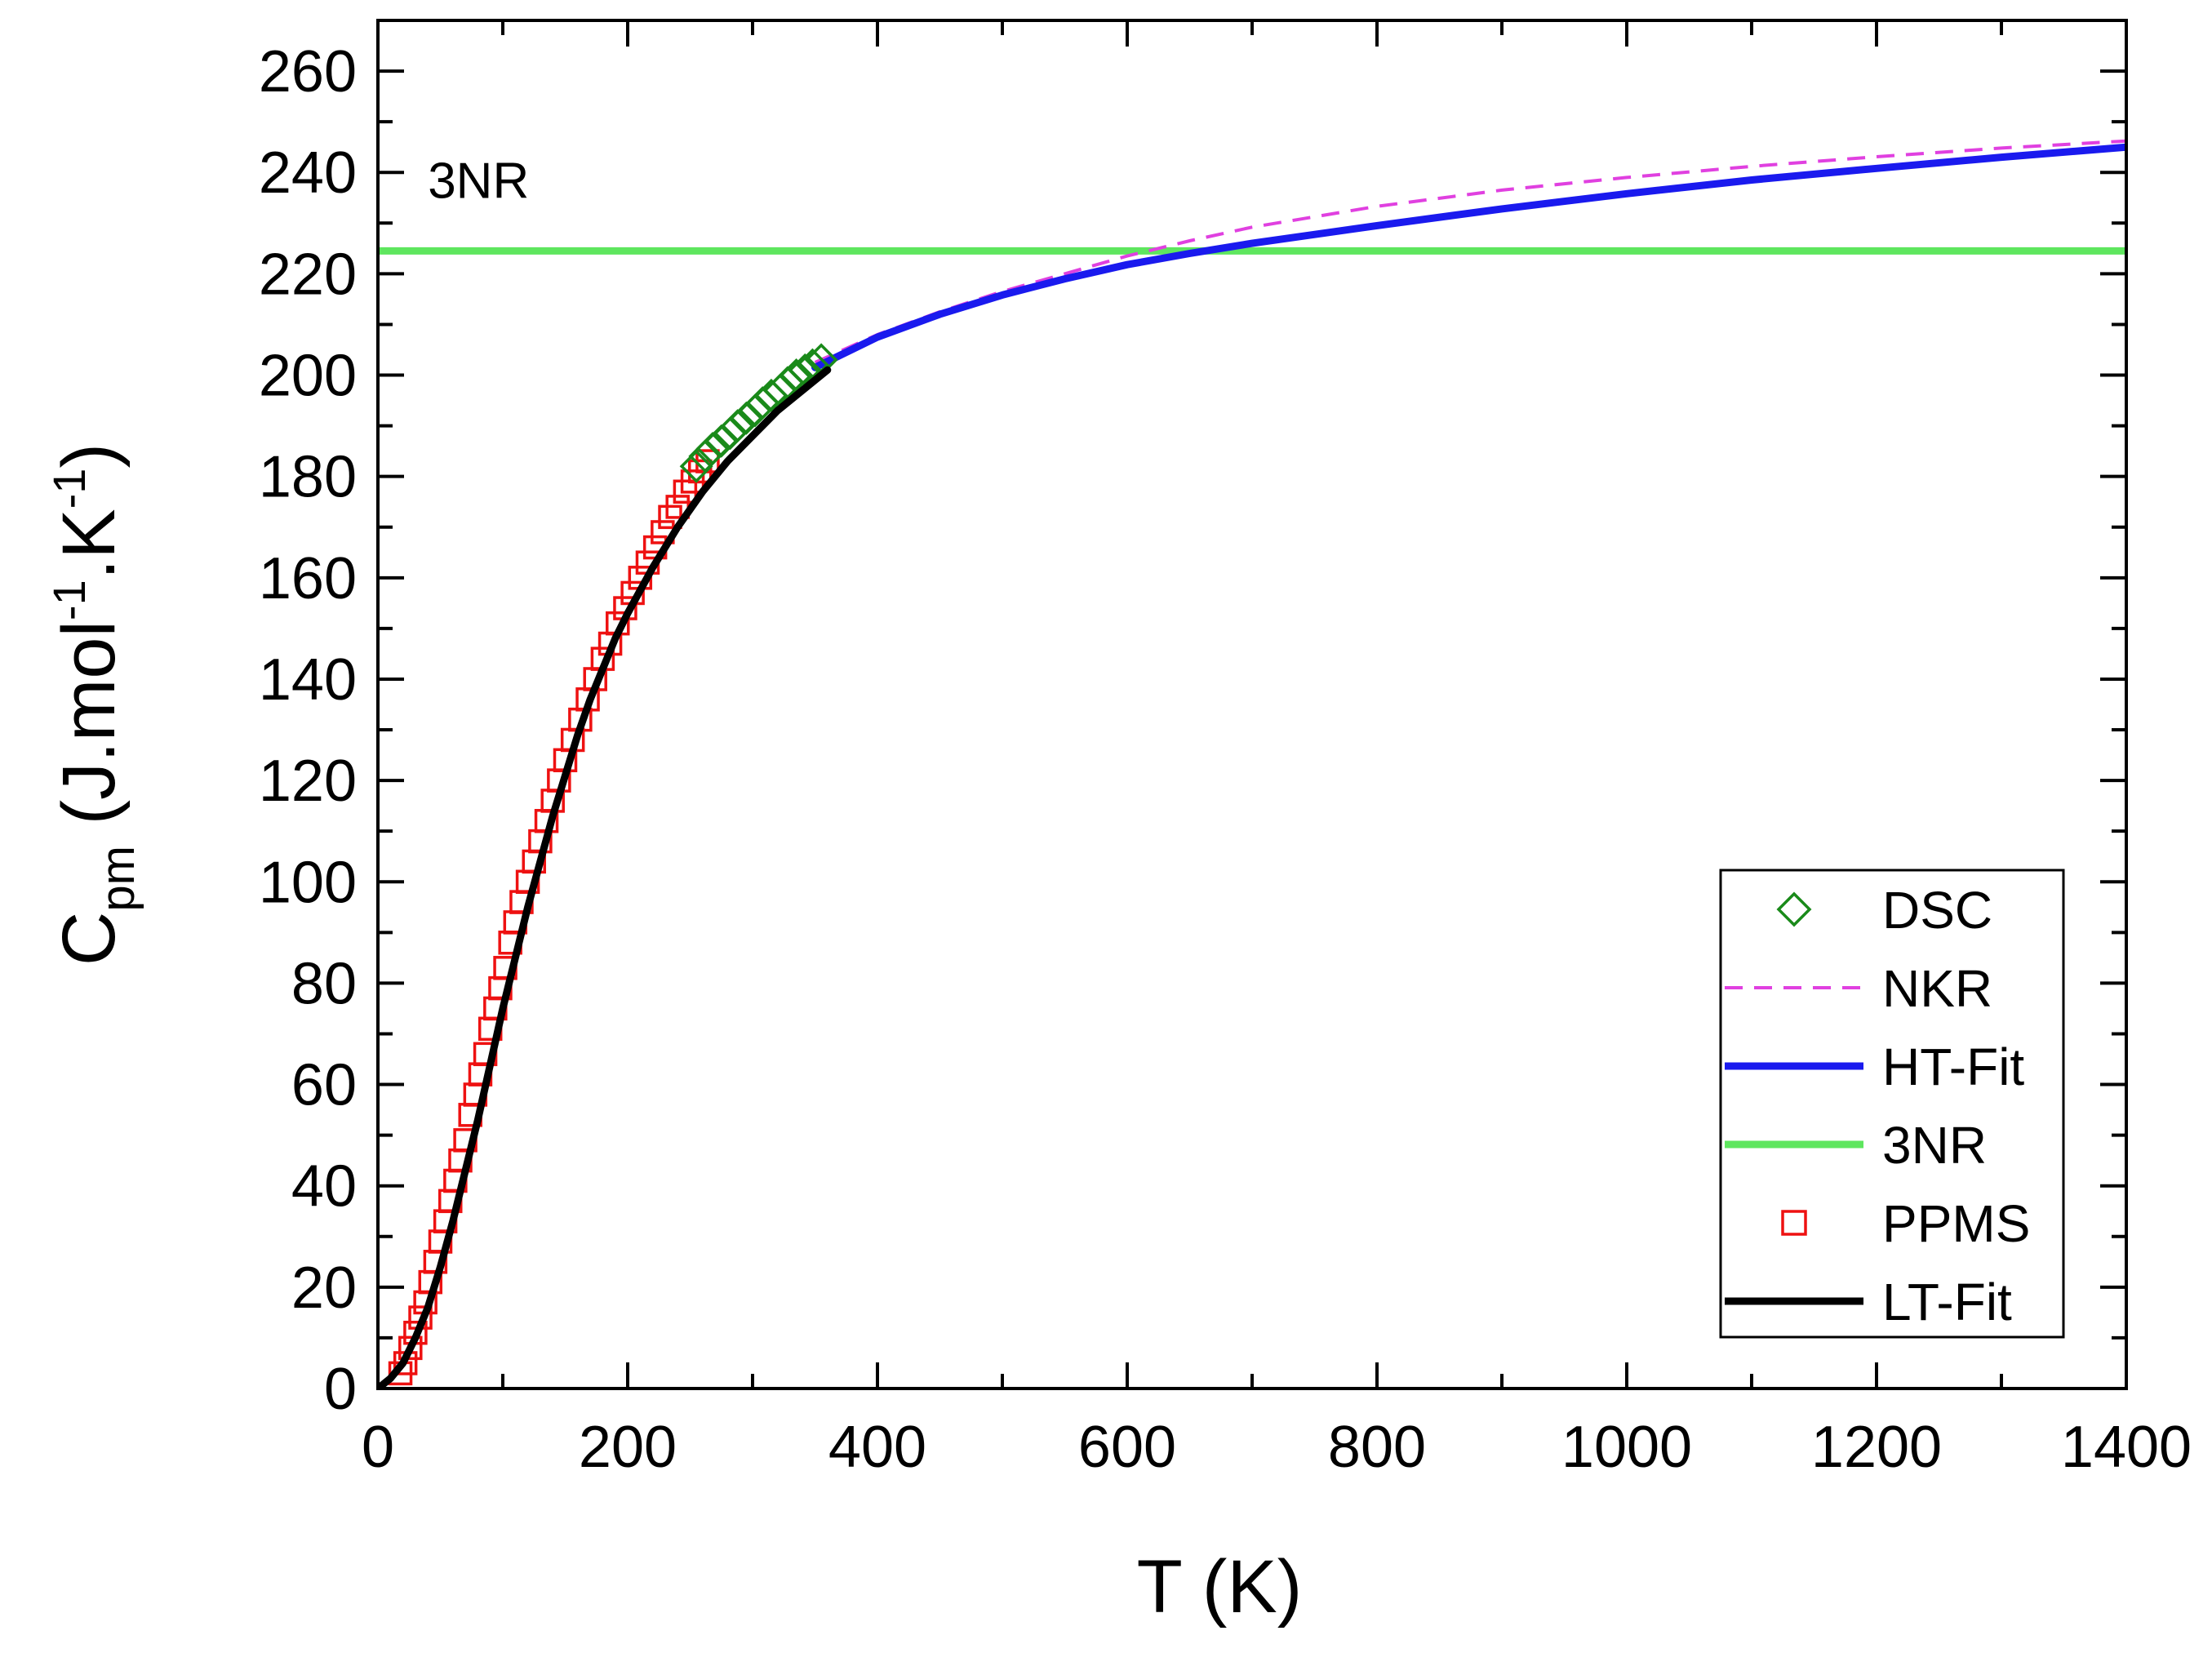 The height and width of the screenshot is (1653, 2212). Describe the element at coordinates (308, 477) in the screenshot. I see `y-tick-label: 180` at that location.